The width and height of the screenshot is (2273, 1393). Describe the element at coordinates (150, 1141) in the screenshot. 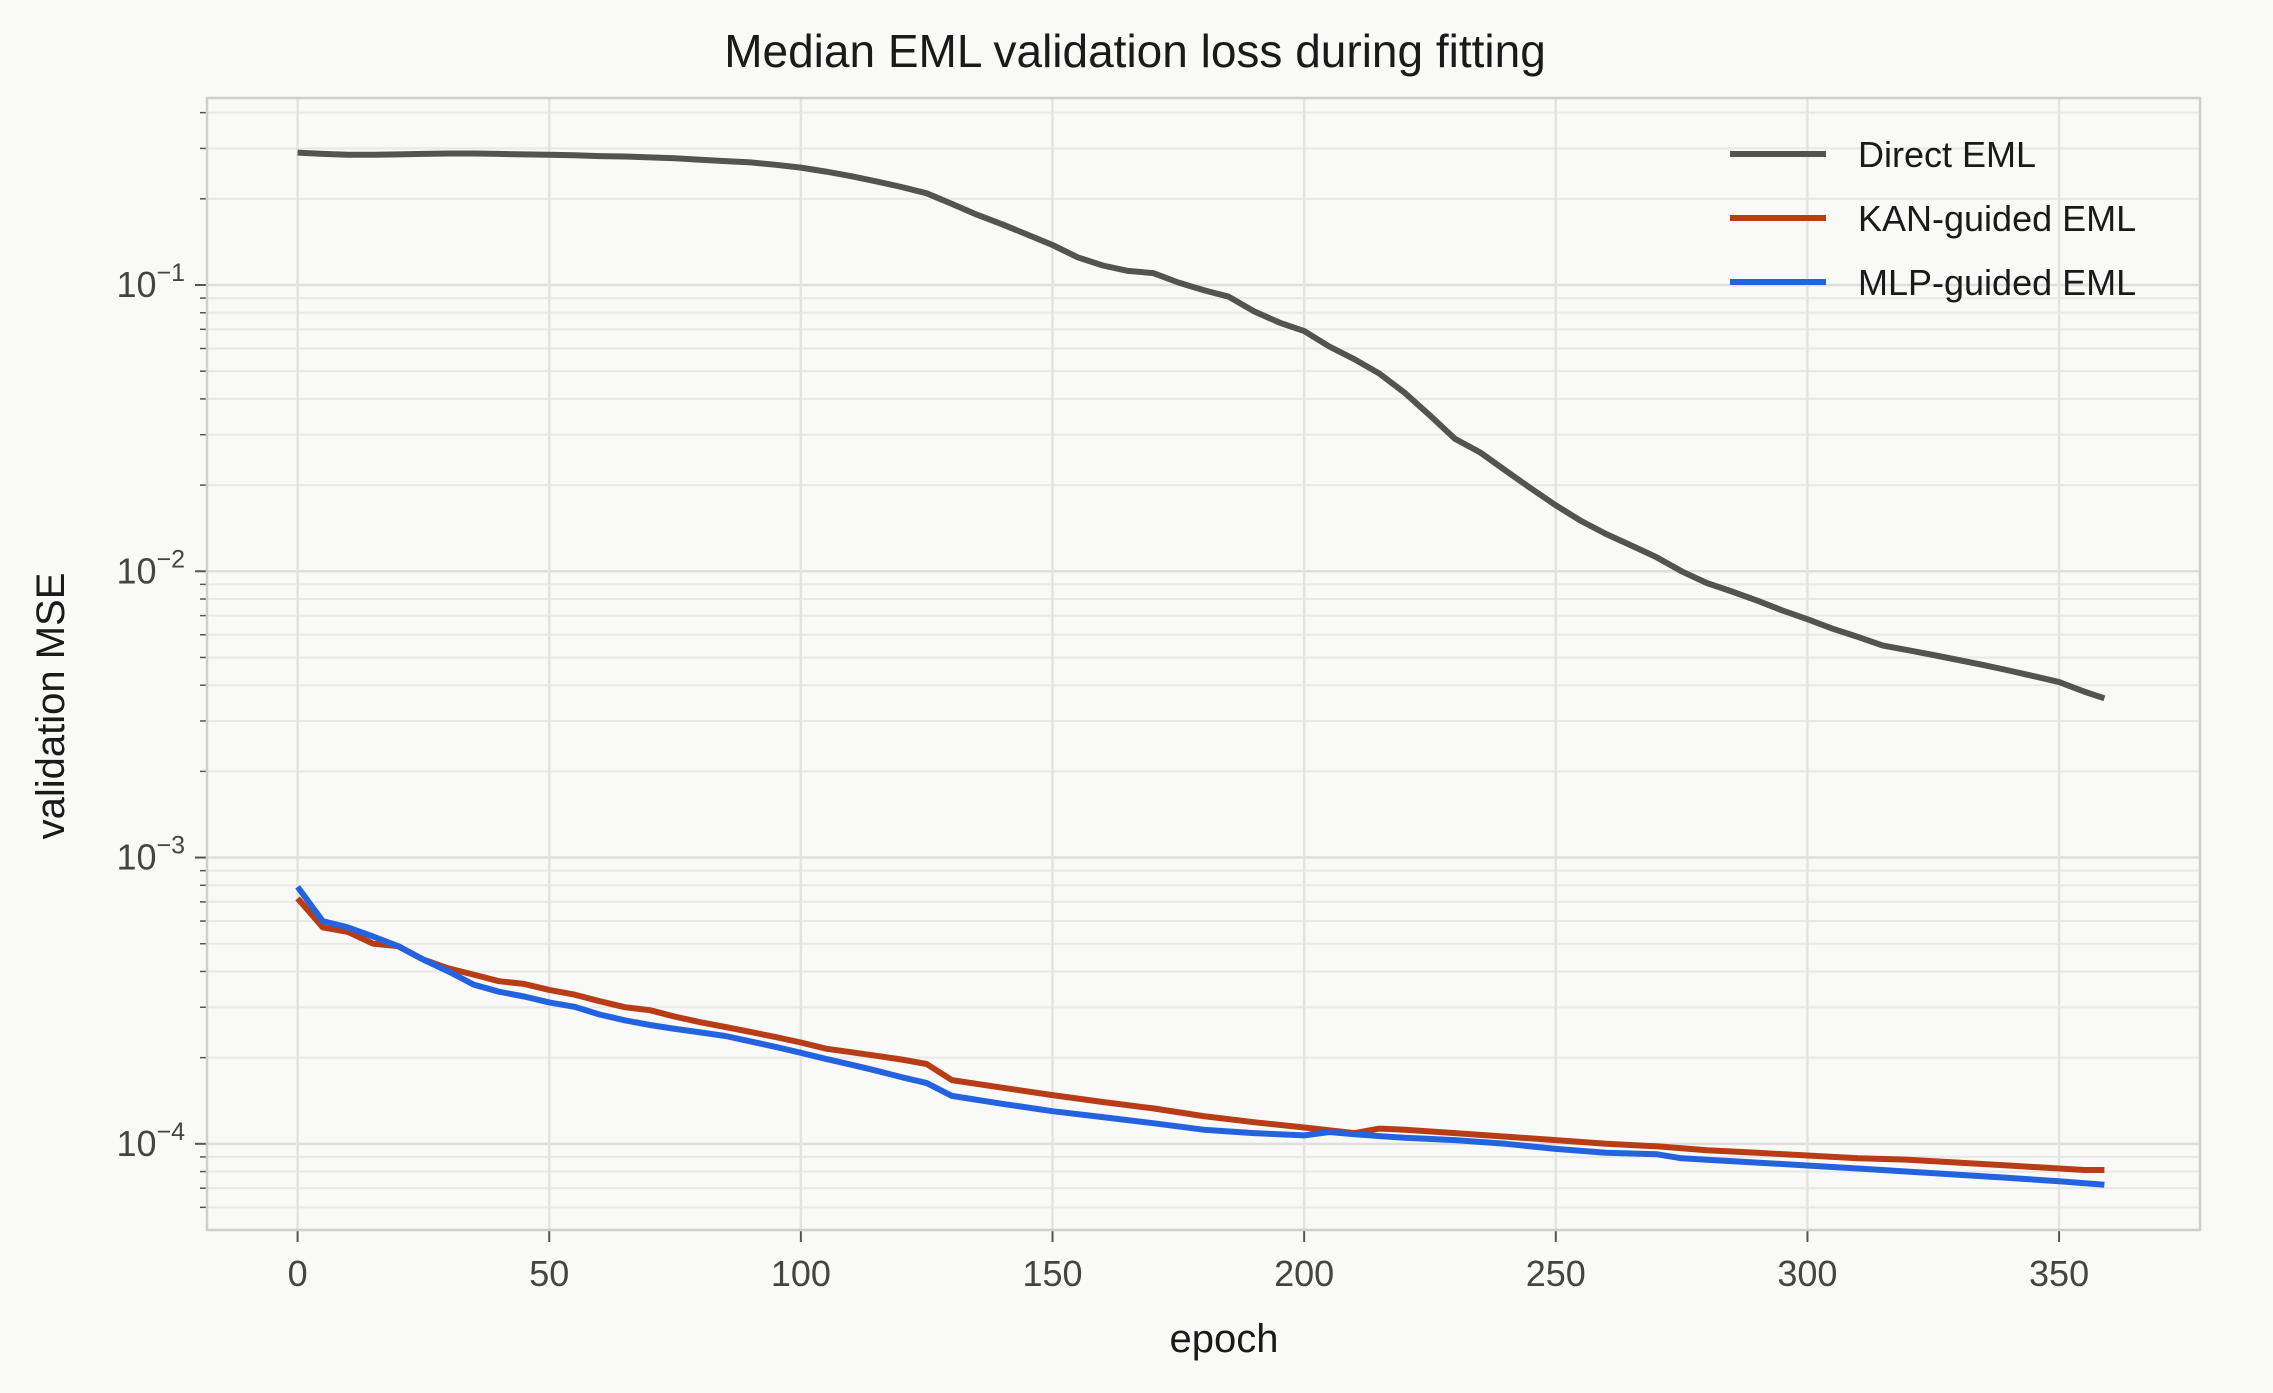

I see `y-tick-label: 10⁻⁴` at that location.